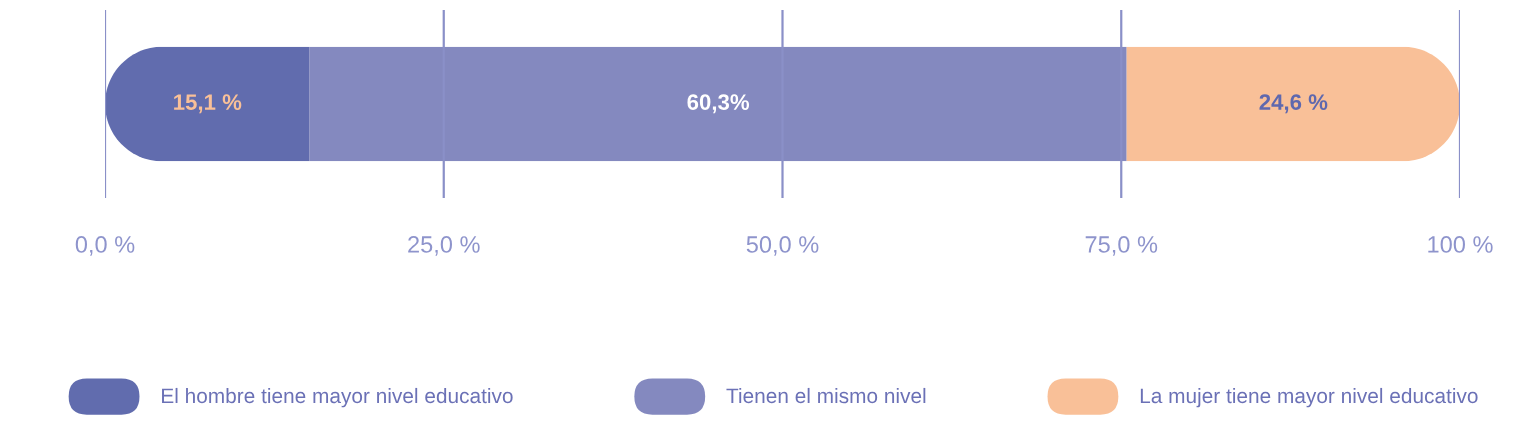 Image resolution: width=1533 pixels, height=427 pixels. Describe the element at coordinates (1460, 244) in the screenshot. I see `x-tick-label: 100 %` at that location.